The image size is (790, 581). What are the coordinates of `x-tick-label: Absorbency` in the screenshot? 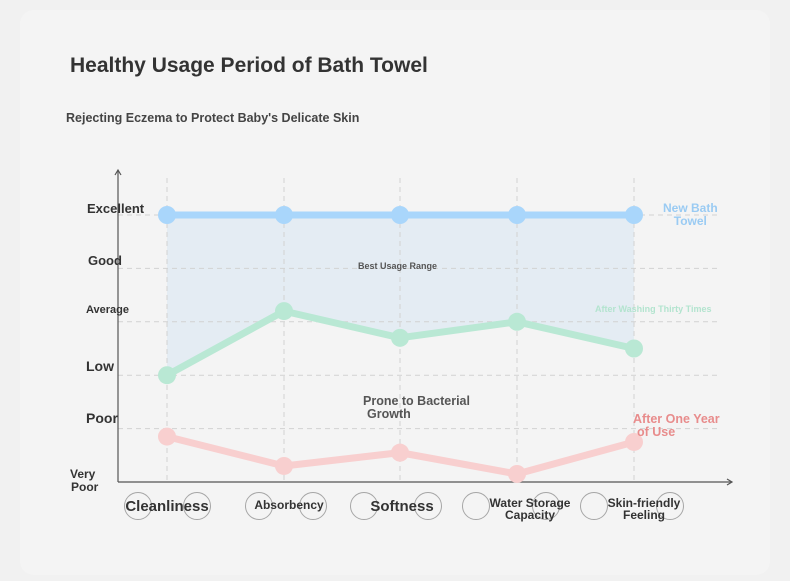 It's located at (289, 505).